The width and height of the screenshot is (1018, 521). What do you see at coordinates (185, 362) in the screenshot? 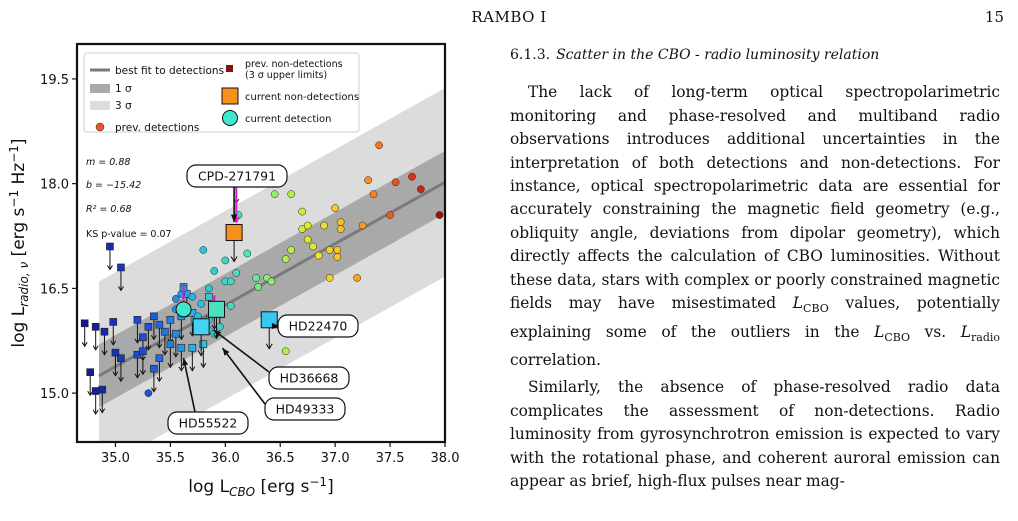
I see `label-hd55522-arrowhead` at bounding box center [185, 362].